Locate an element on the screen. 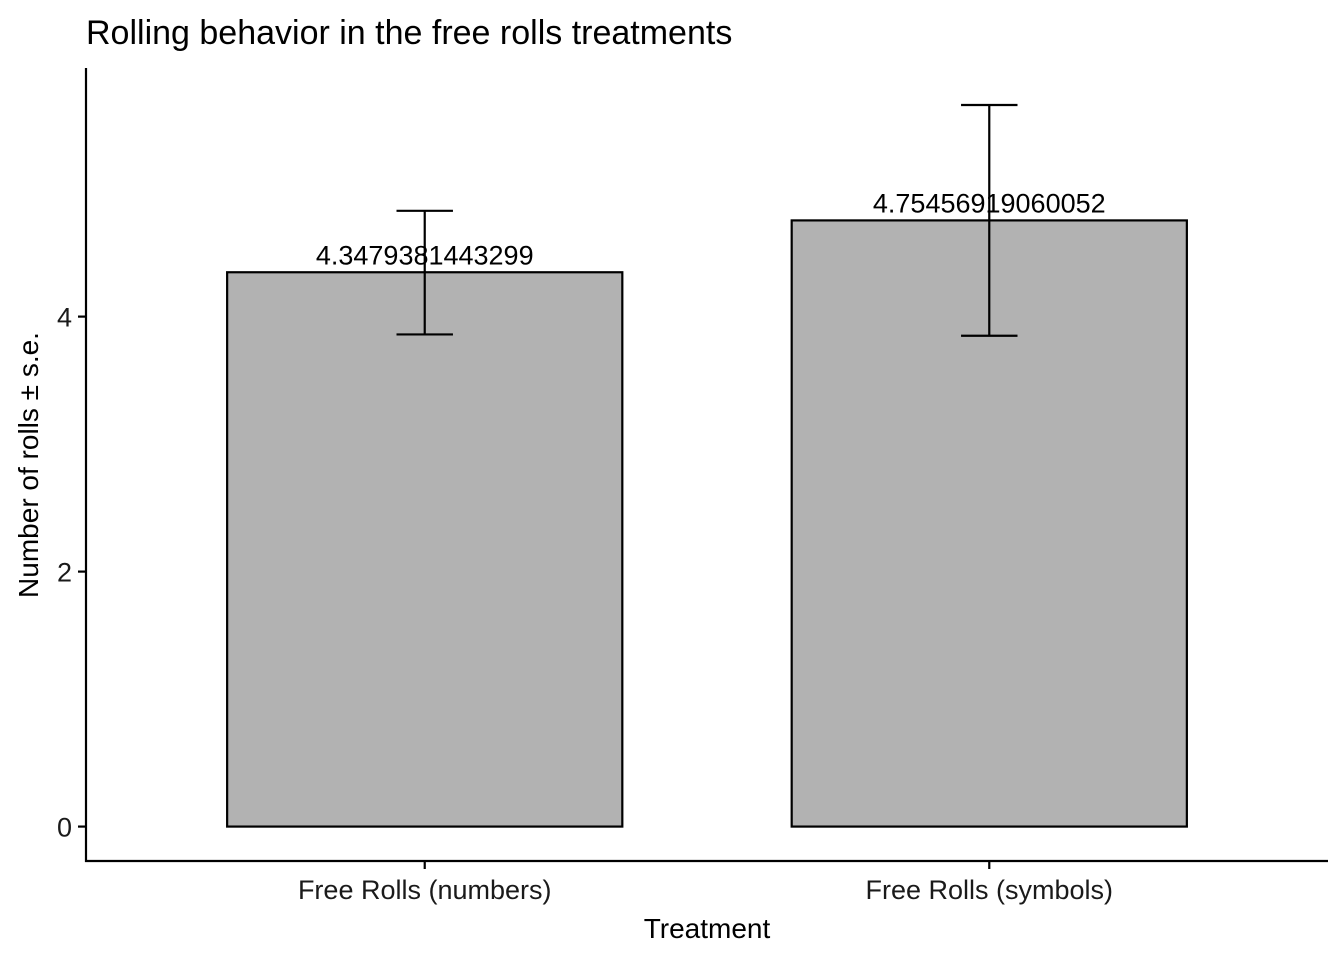 This screenshot has width=1344, height=960. y-tick-label: 2 is located at coordinates (64, 573).